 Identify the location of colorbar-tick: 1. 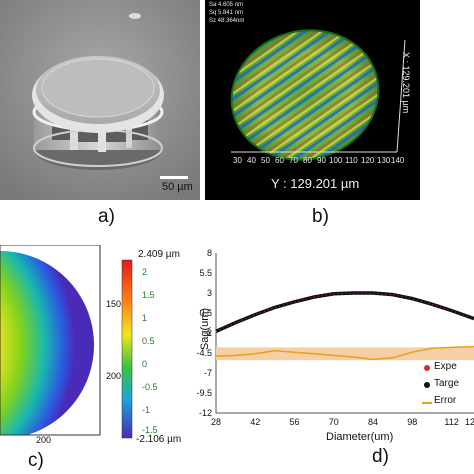
(145, 318).